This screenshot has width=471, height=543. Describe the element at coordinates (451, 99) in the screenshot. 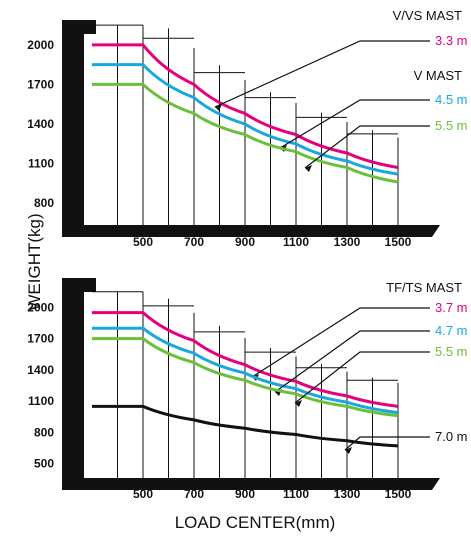

I see `series-label: 4.5 m` at that location.